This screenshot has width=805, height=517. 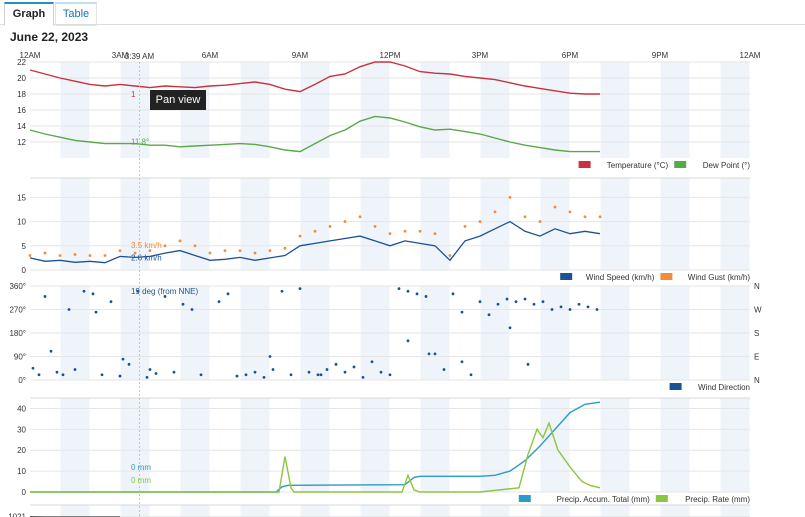 What do you see at coordinates (21, 126) in the screenshot?
I see `y-tick-label: 14` at bounding box center [21, 126].